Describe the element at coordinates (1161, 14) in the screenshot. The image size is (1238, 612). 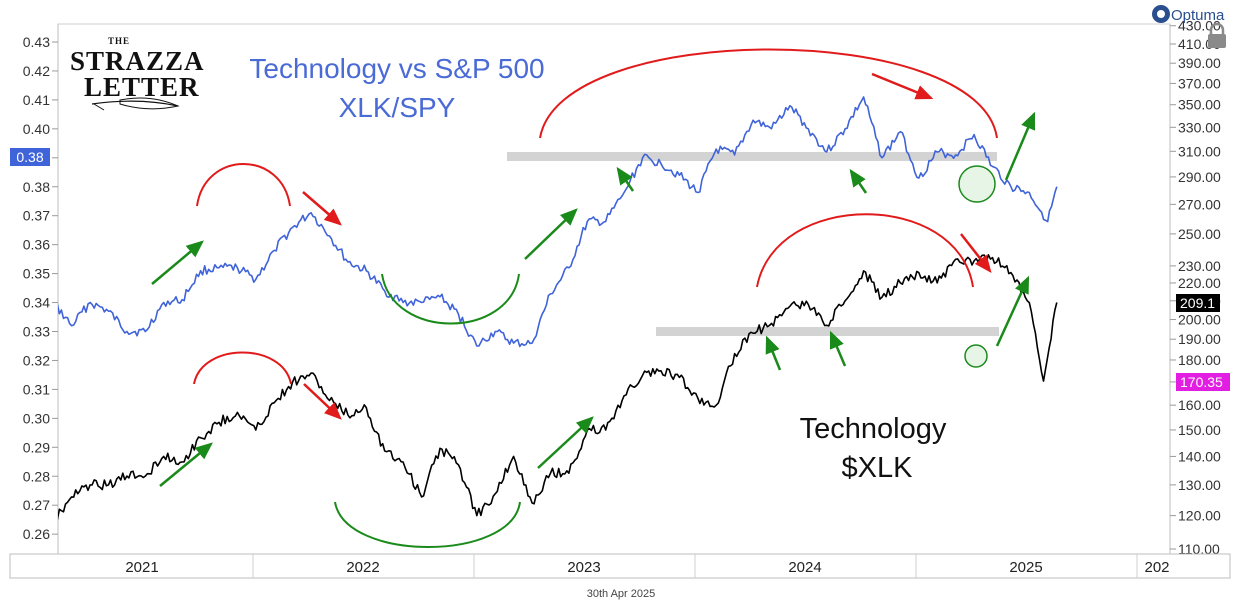
I see `optuma-logo-icon` at that location.